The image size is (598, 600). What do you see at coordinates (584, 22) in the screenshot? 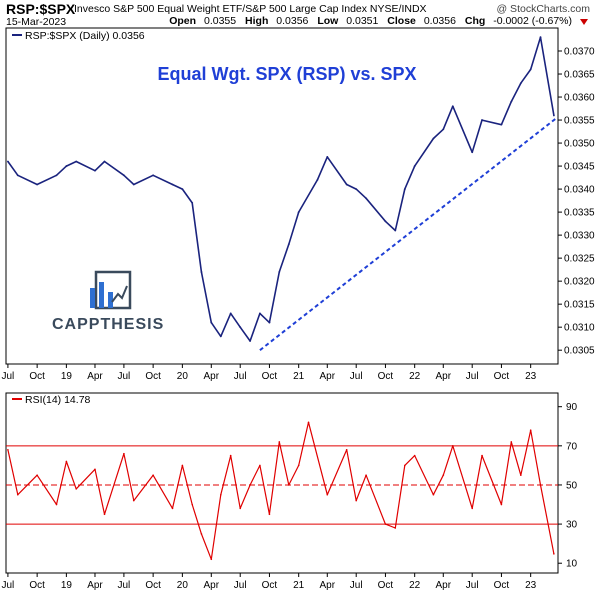
I see `down-arrow-icon` at bounding box center [584, 22].